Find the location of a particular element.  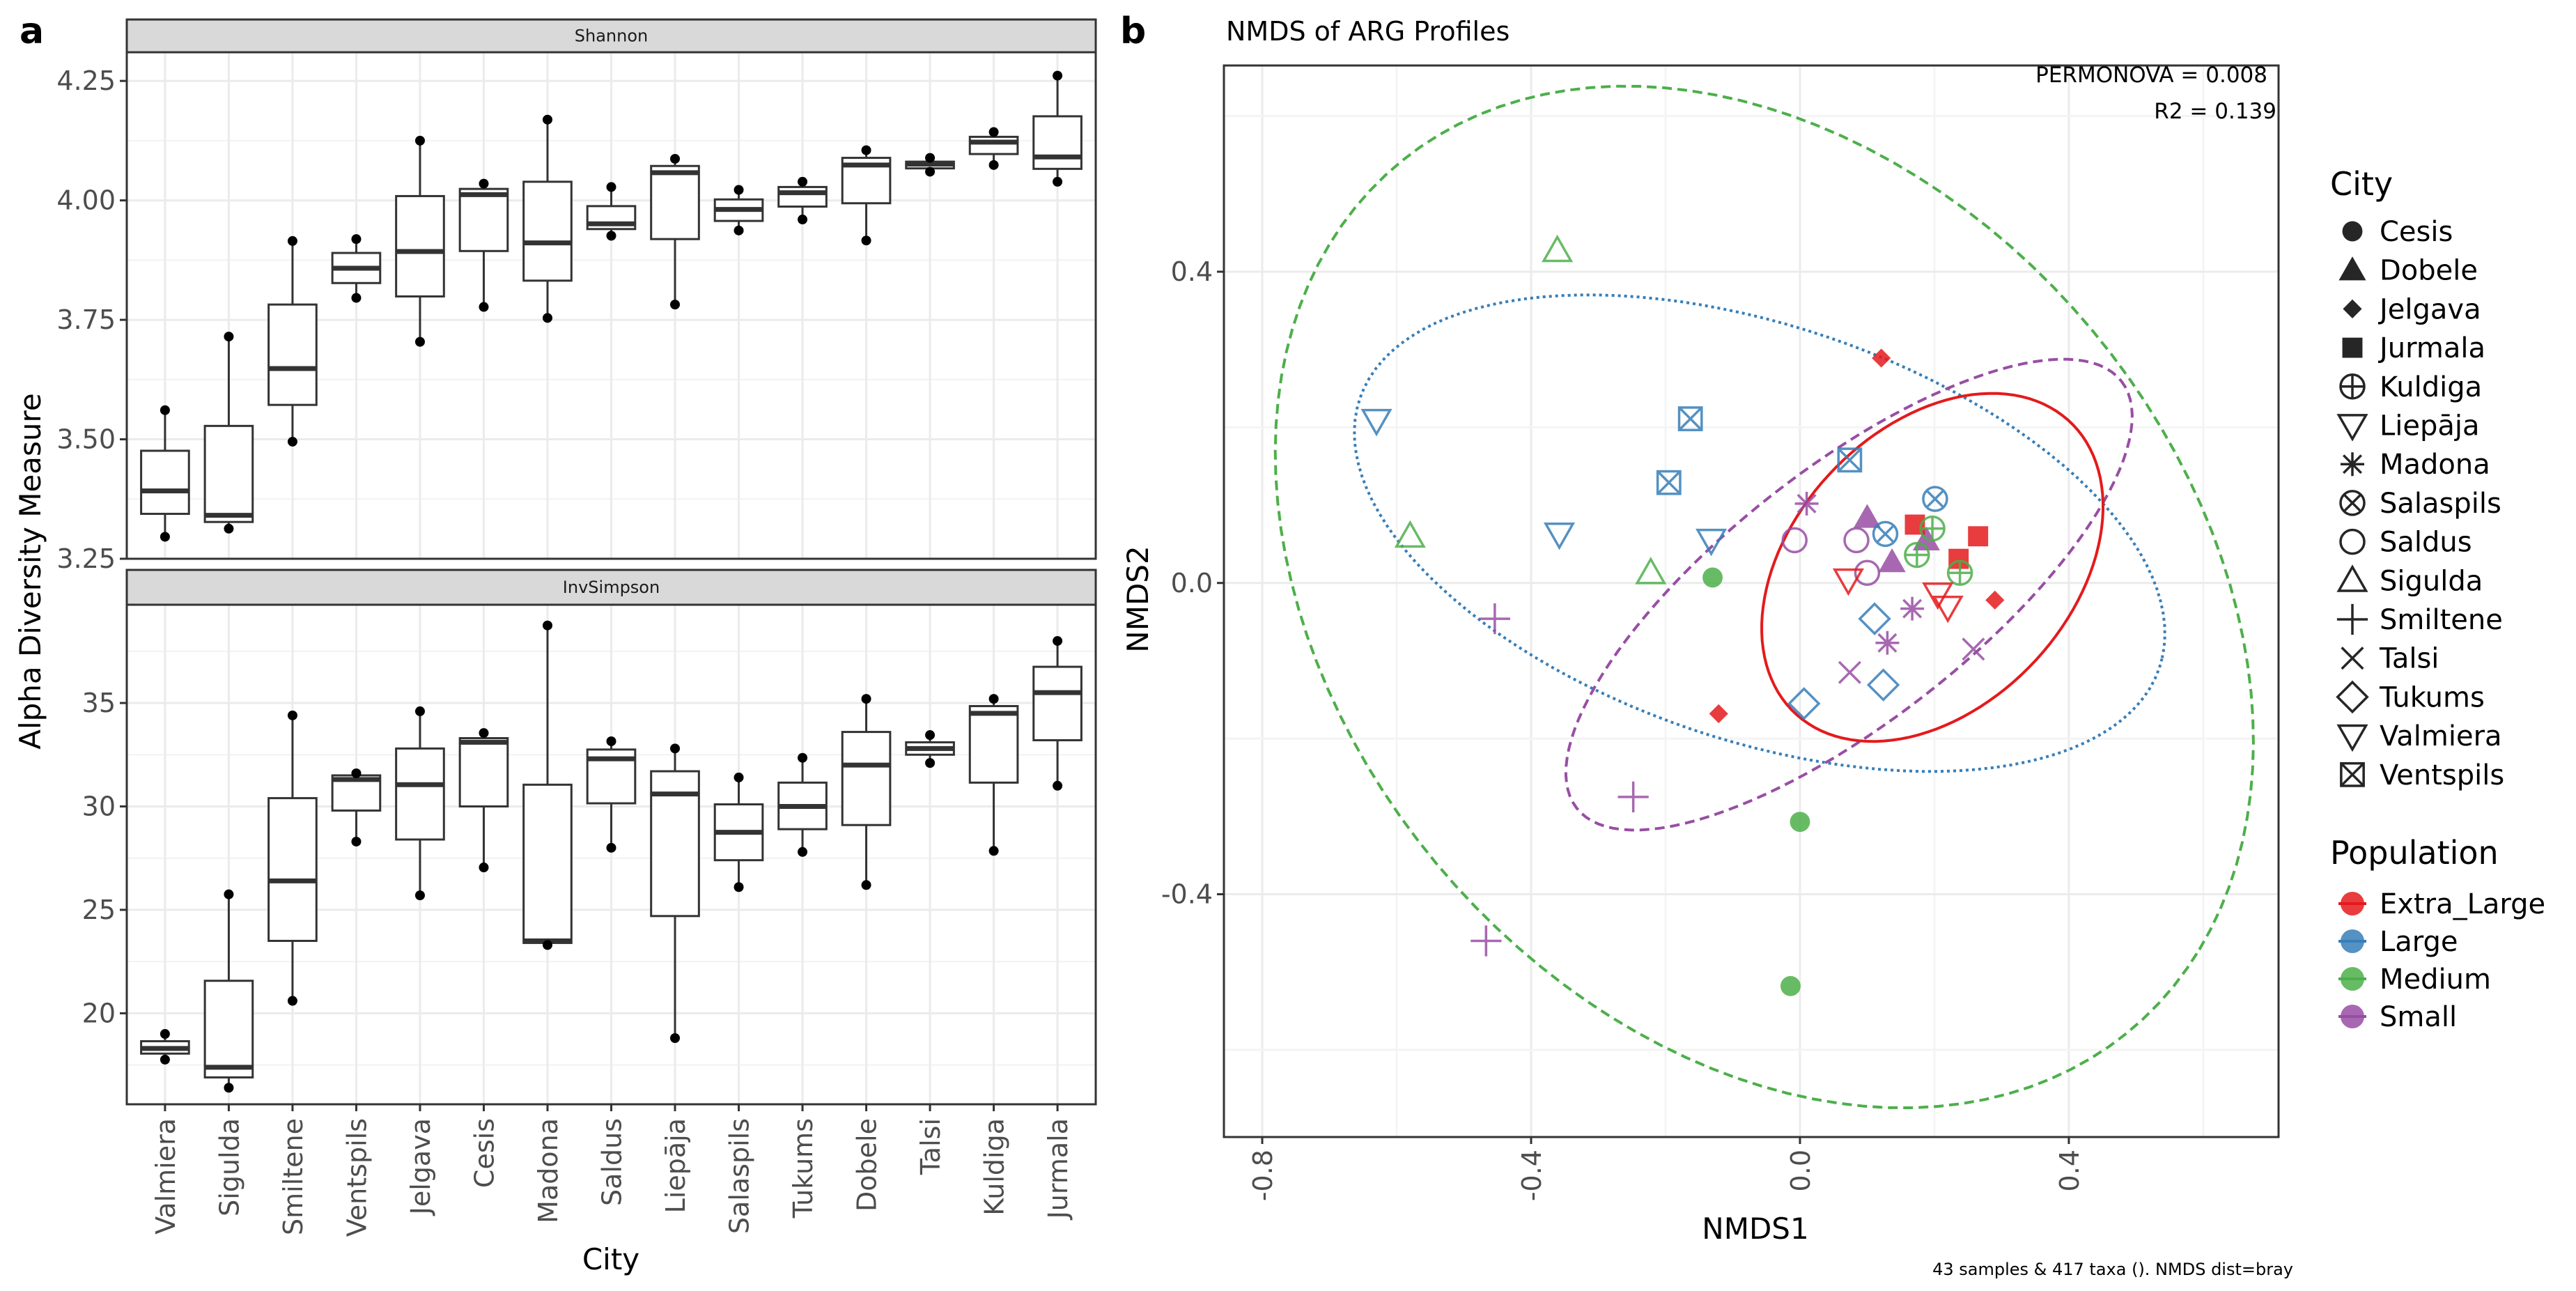

point-saldus is located at coordinates (1794, 540).